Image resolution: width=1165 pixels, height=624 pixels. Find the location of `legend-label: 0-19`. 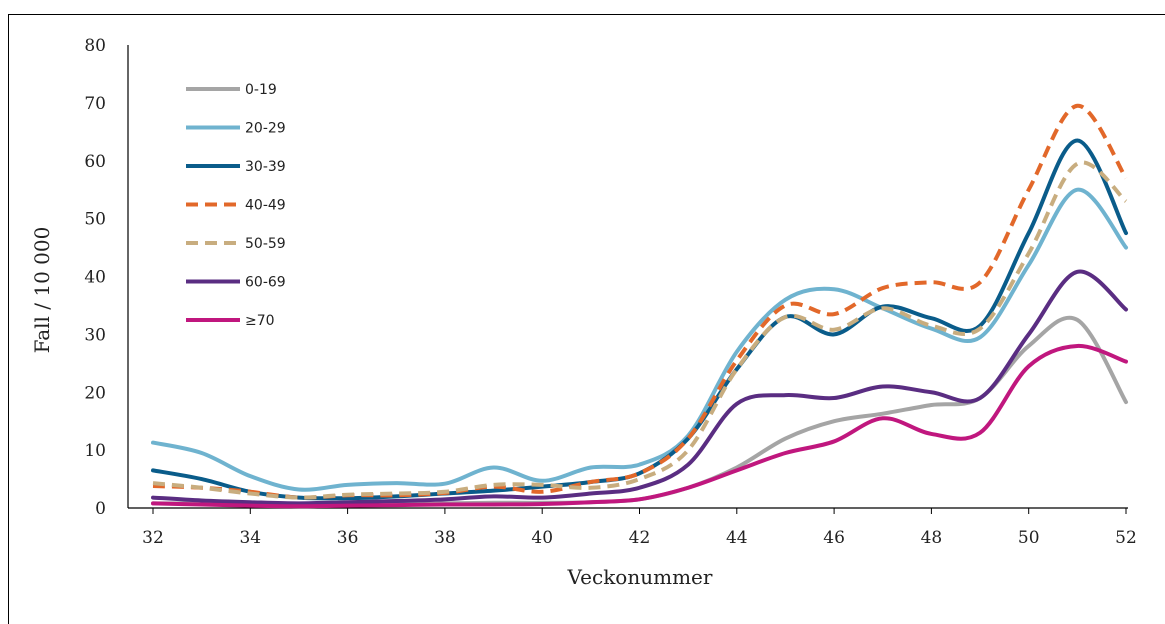

legend-label: 0-19 is located at coordinates (261, 90).